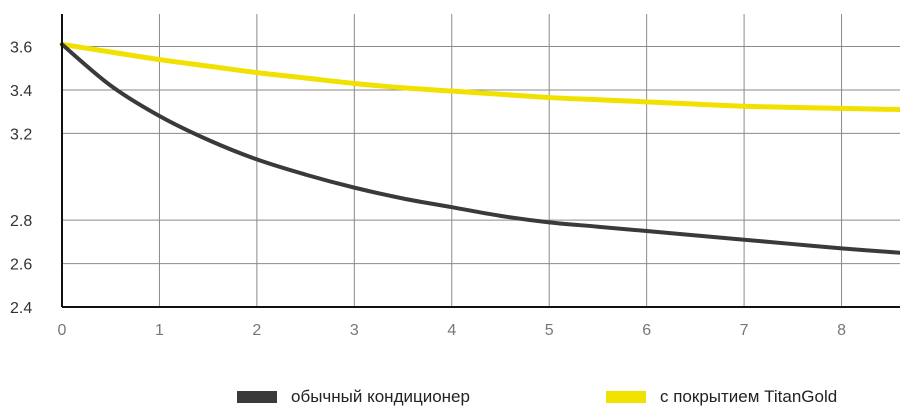 This screenshot has height=410, width=900. Describe the element at coordinates (380, 396) in the screenshot. I see `legend-label-series-1: обычный кондиционер` at that location.